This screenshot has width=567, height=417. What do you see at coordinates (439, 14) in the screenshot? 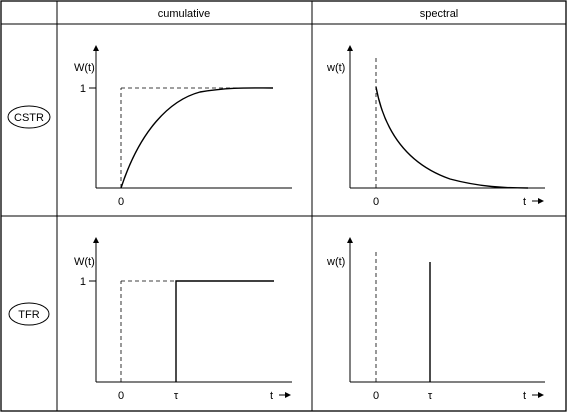
I see `header-spectral: spectral` at bounding box center [439, 14].